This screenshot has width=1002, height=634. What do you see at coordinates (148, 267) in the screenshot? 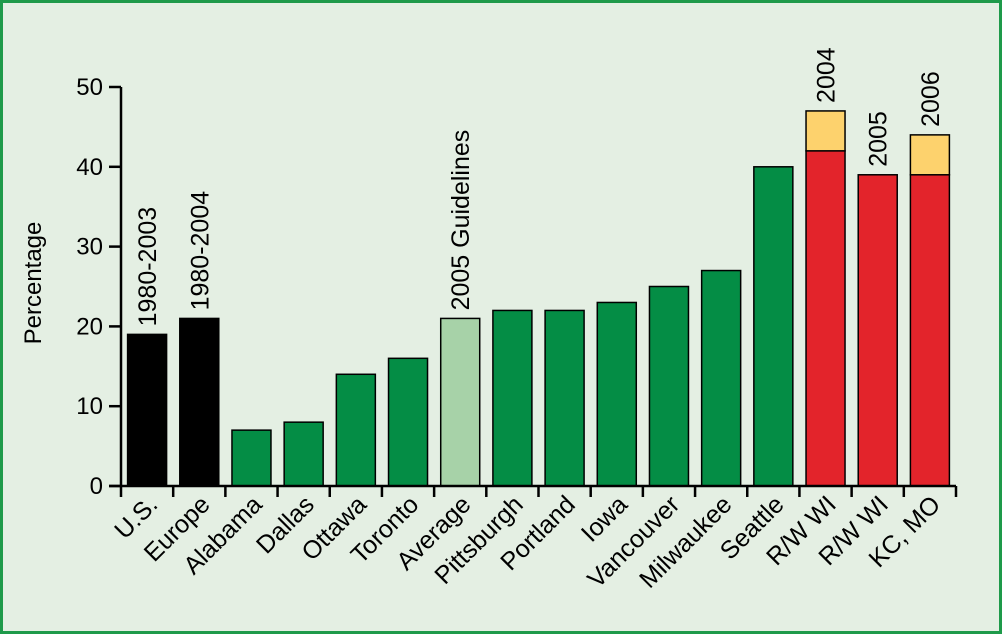
I see `bar-annotation: 1980-2003` at bounding box center [148, 267].